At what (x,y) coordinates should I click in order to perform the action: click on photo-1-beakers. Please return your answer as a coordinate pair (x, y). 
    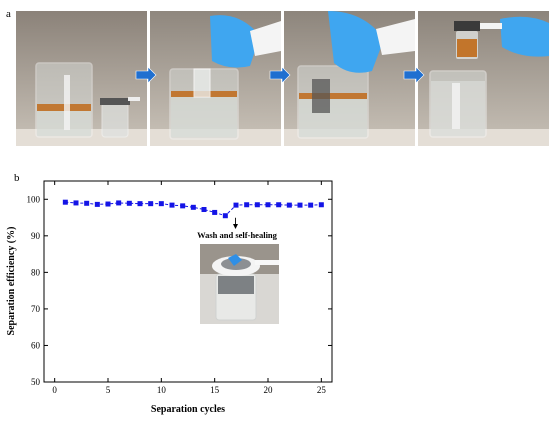
    Looking at the image, I should click on (81, 78).